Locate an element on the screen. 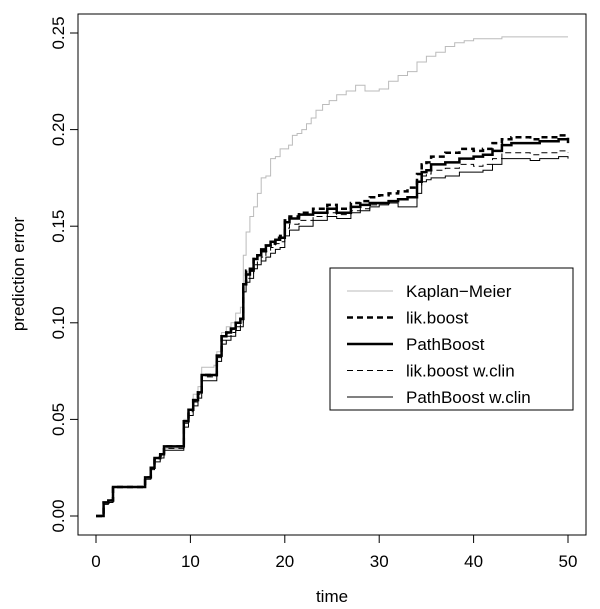 This screenshot has width=600, height=609. legend-entry: Kaplan−Meier is located at coordinates (459, 291).